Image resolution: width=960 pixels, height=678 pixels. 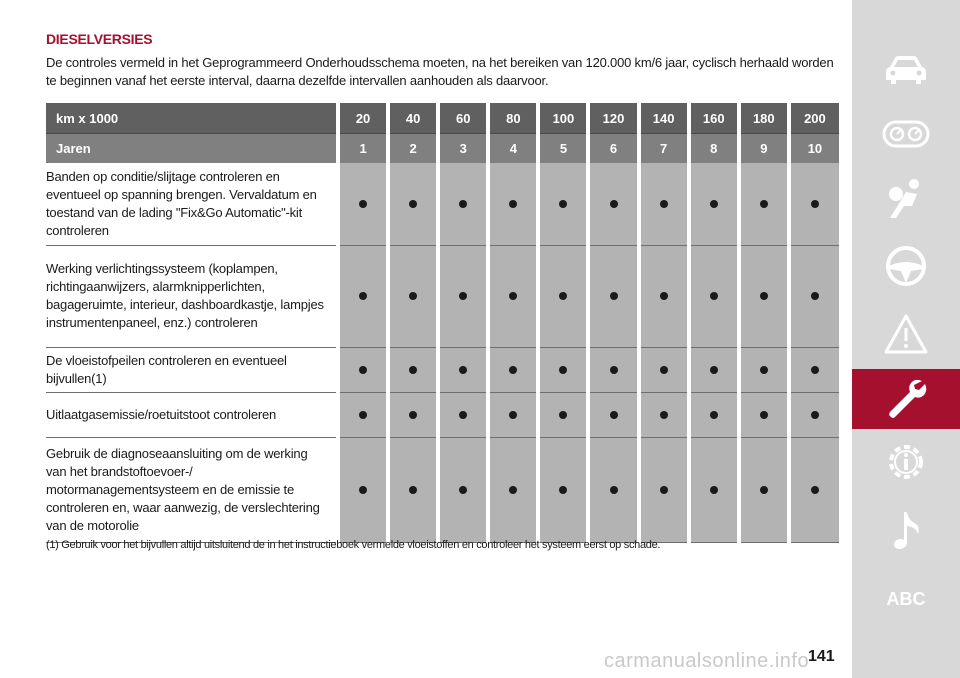 I want to click on year-interval-7: 7, so click(x=662, y=148).